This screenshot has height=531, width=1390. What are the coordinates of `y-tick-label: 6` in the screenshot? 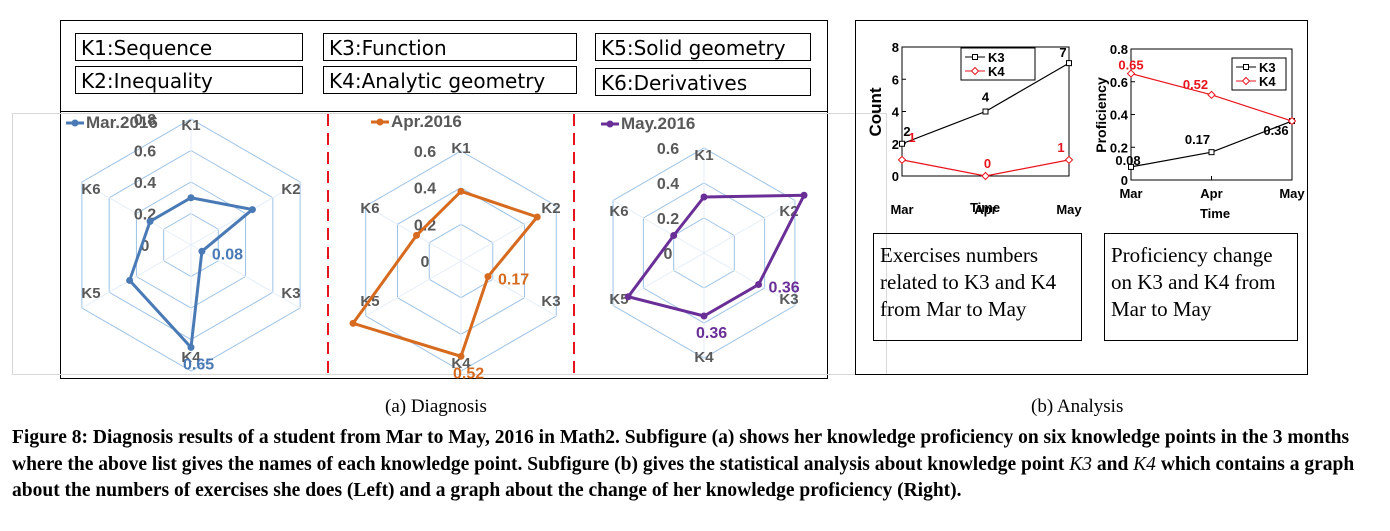 It's located at (895, 79).